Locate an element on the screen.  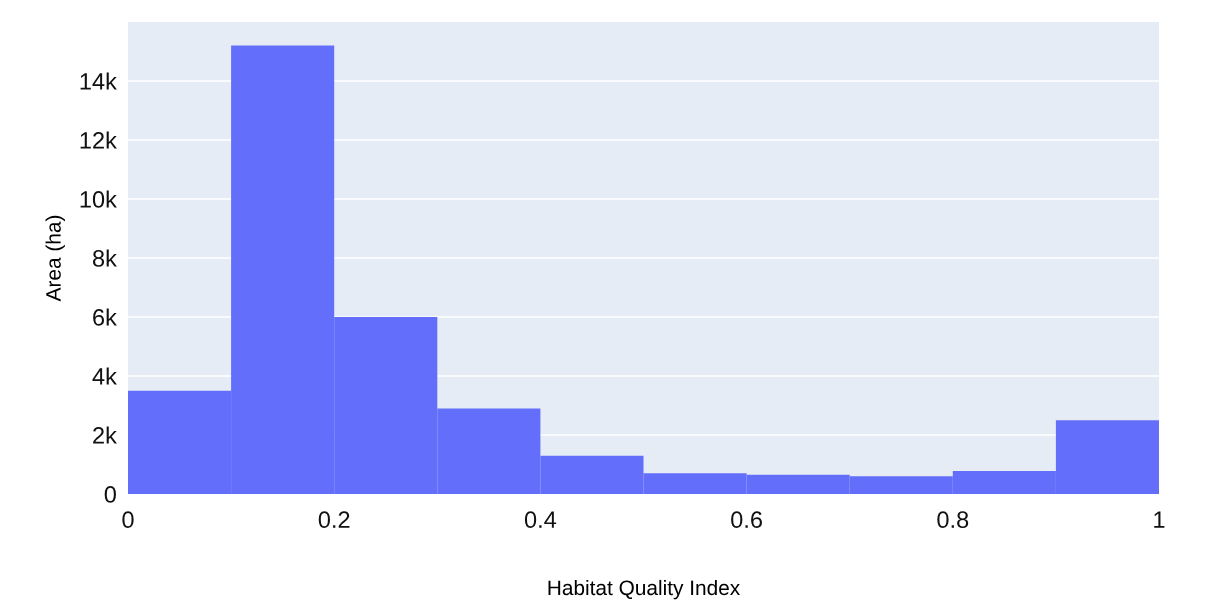
y-tick-label: 0 is located at coordinates (110, 494).